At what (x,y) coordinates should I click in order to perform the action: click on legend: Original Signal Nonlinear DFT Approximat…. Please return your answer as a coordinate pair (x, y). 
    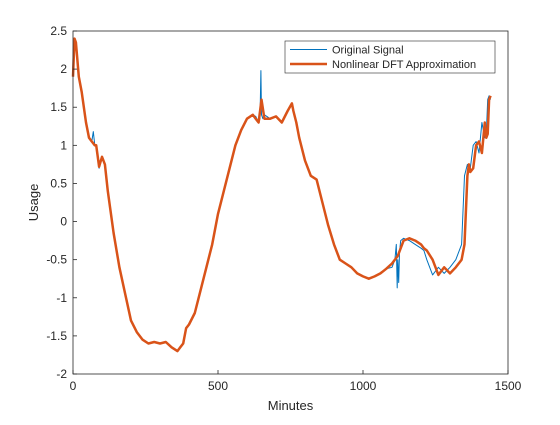
    Looking at the image, I should click on (390, 57).